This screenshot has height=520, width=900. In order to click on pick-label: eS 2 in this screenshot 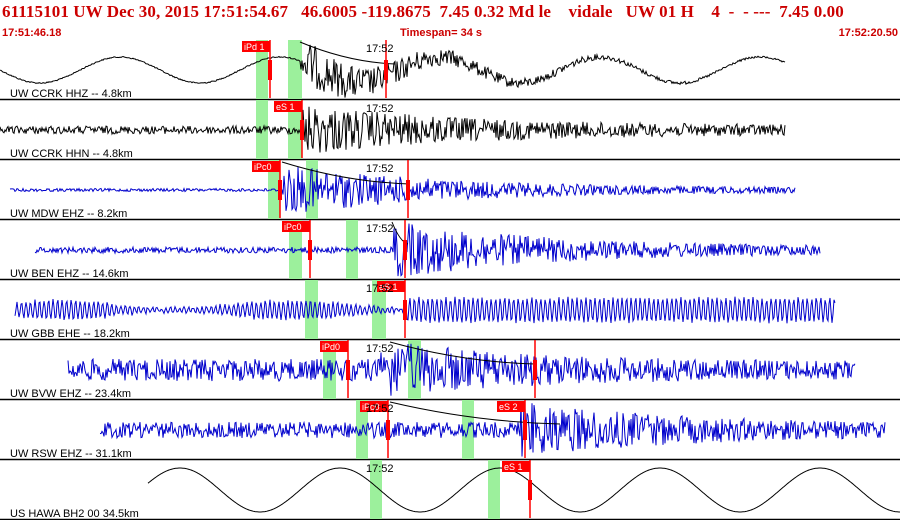, I will do `click(508, 407)`.